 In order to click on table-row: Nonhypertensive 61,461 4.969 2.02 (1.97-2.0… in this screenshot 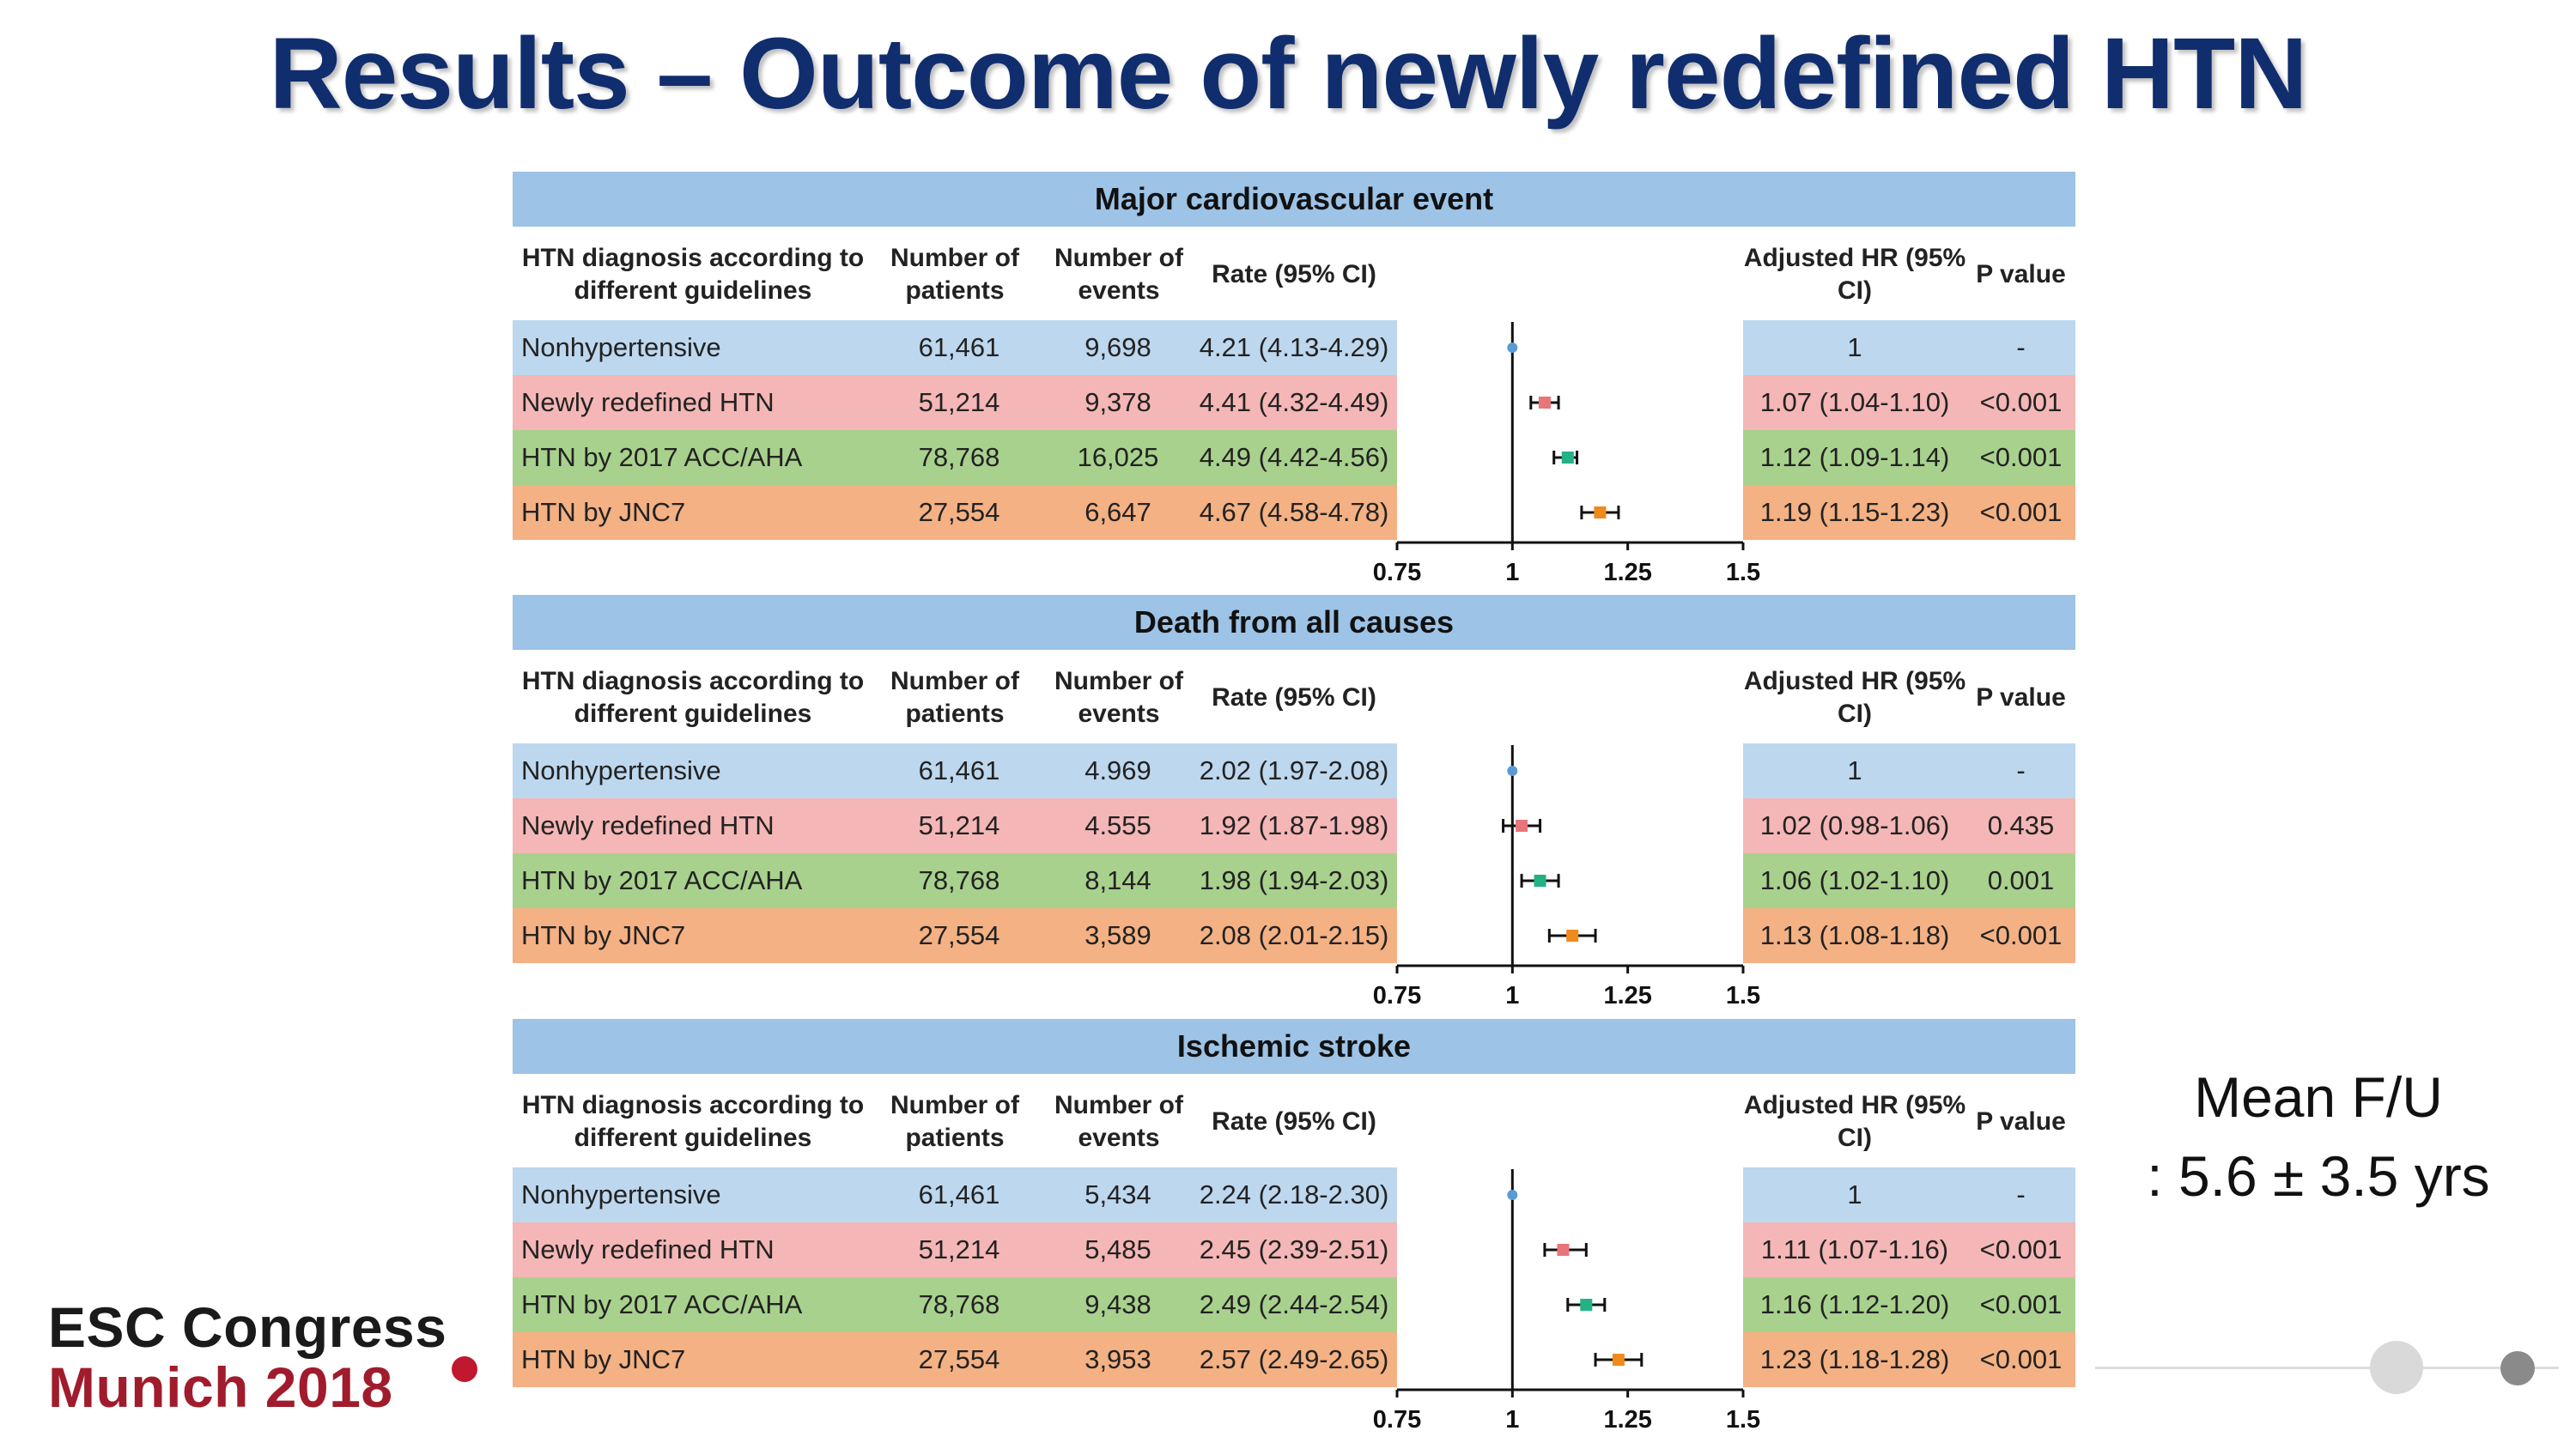, I will do `click(955, 770)`.